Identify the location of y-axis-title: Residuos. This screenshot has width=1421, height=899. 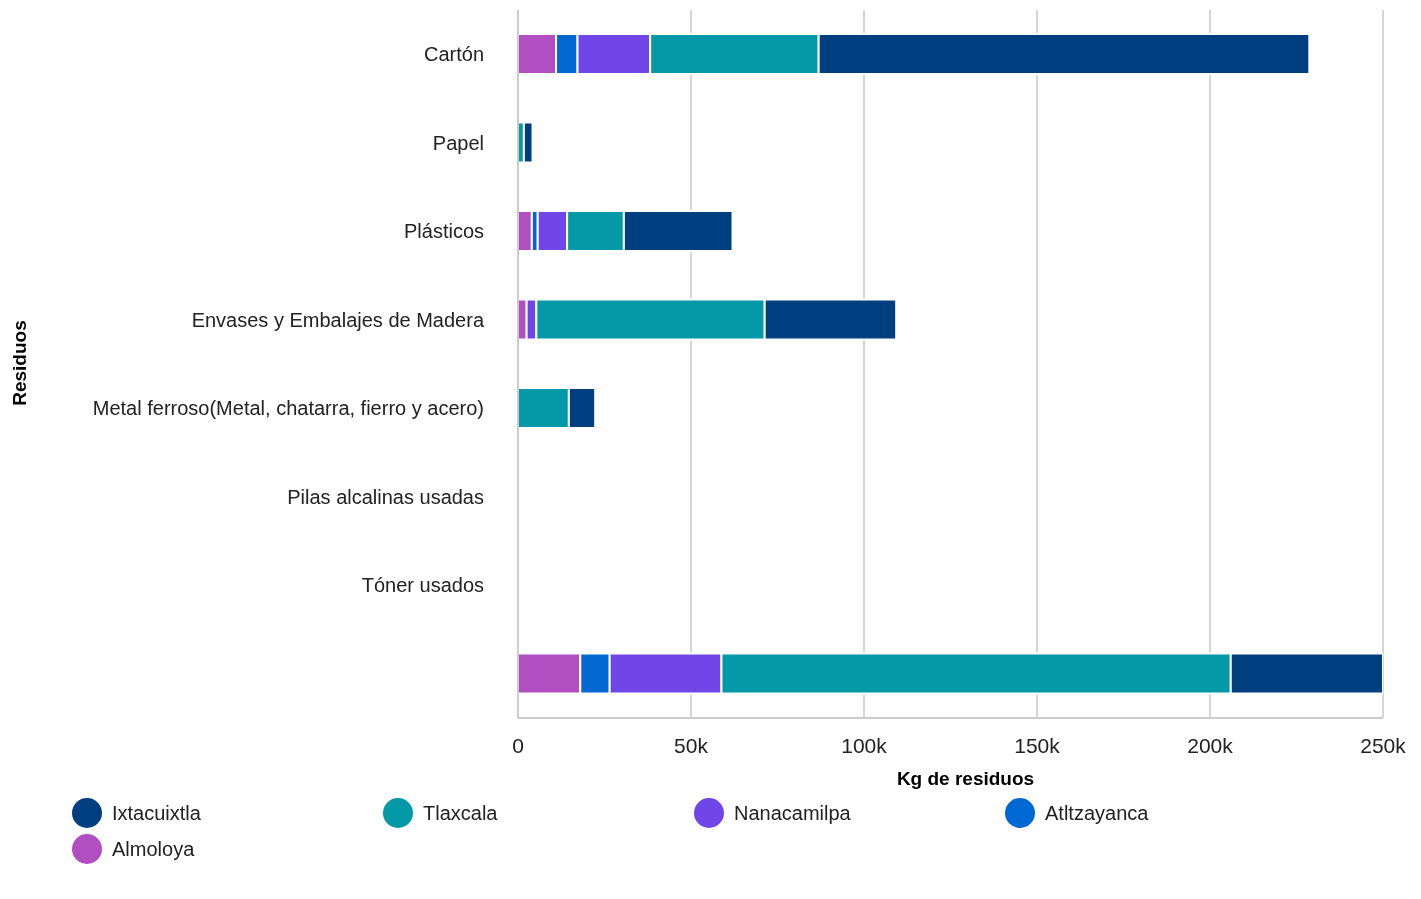
(20, 363).